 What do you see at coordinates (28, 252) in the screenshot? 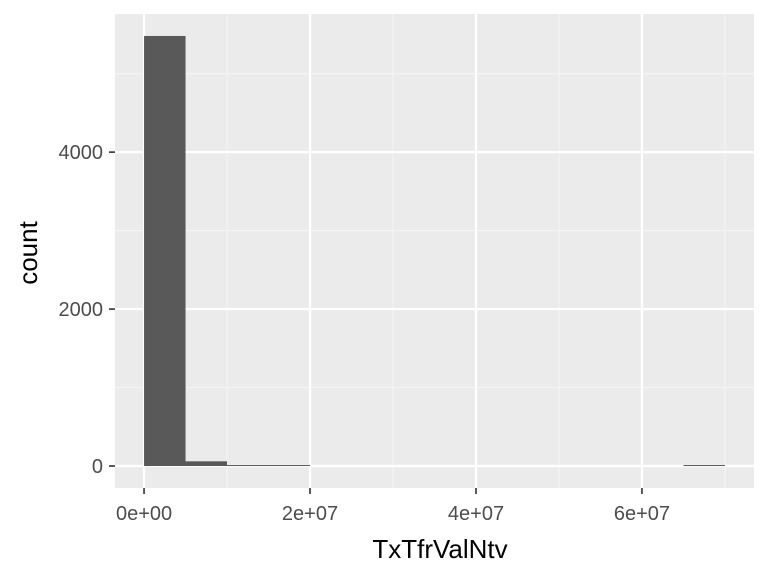
I see `y-axis-title: count` at bounding box center [28, 252].